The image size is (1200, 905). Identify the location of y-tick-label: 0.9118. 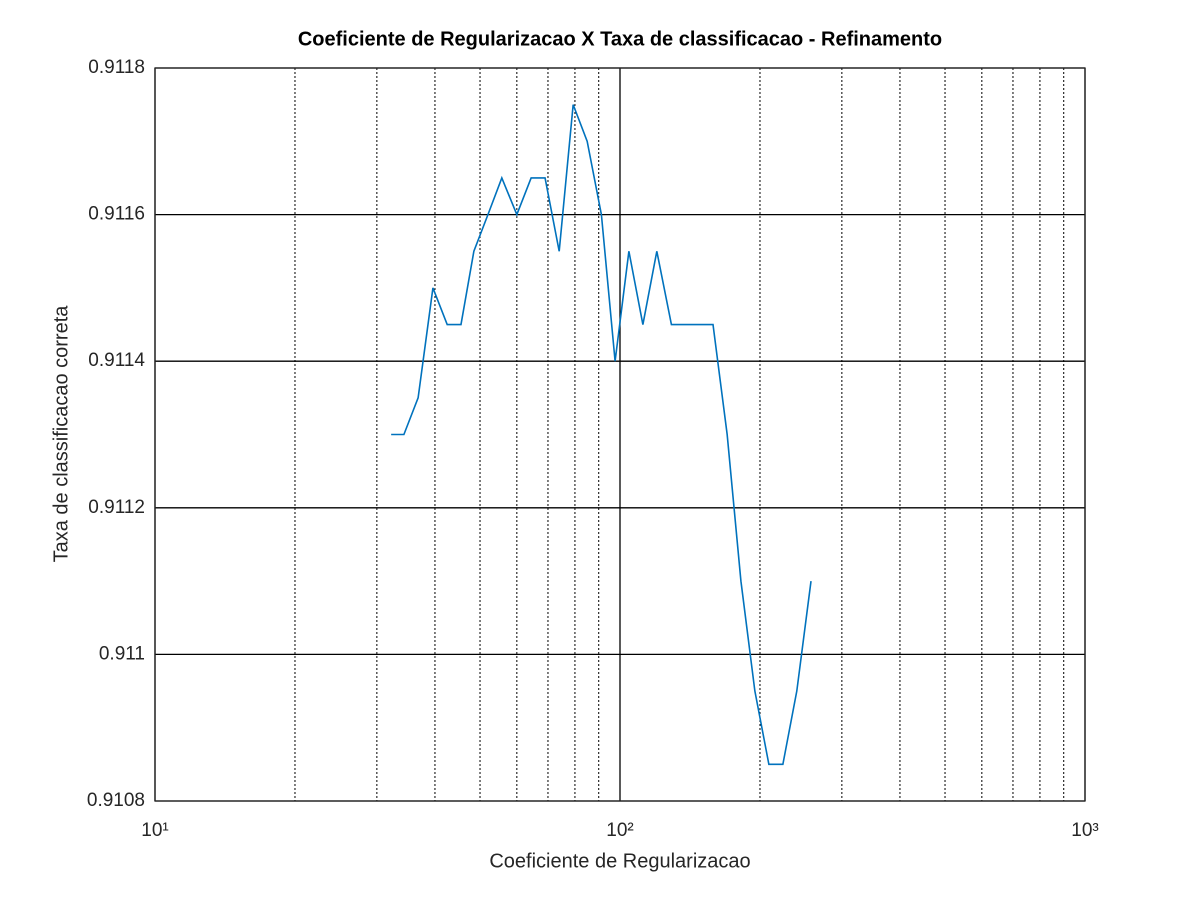
(116, 67).